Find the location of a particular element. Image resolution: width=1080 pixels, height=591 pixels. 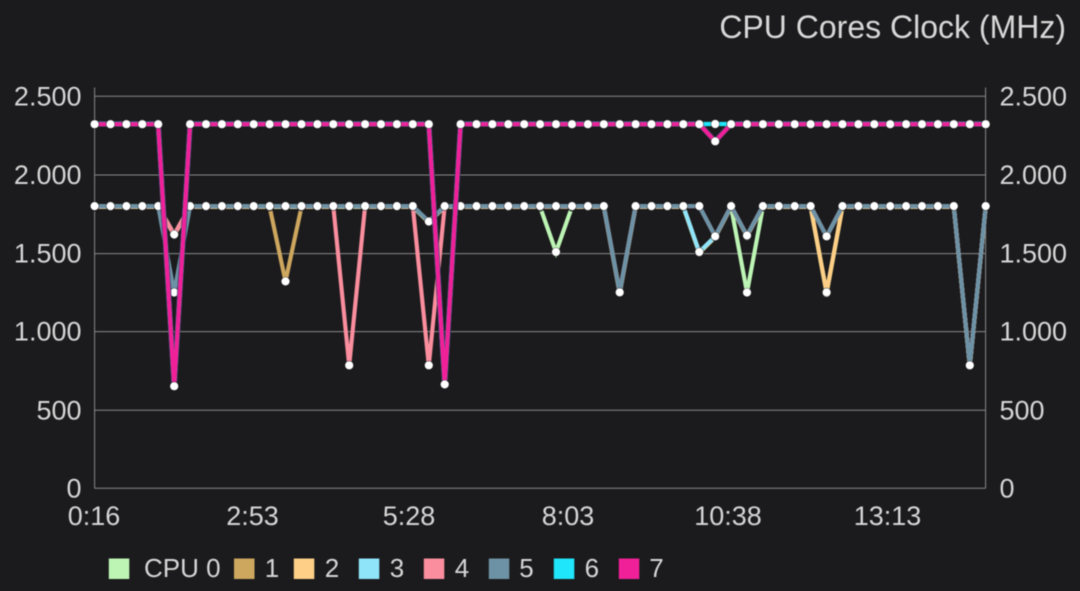

svg-text: 2 is located at coordinates (332, 568).